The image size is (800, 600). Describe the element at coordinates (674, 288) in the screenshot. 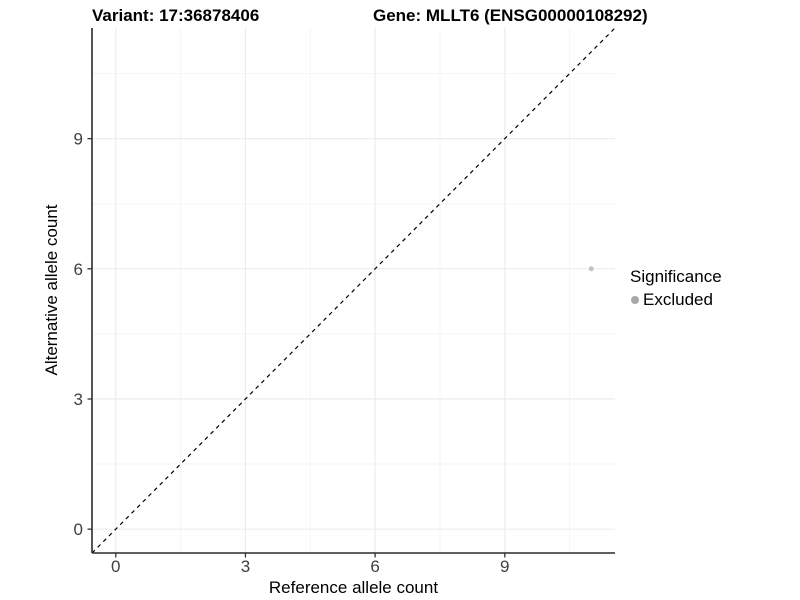

I see `legend: Significance Excluded` at that location.